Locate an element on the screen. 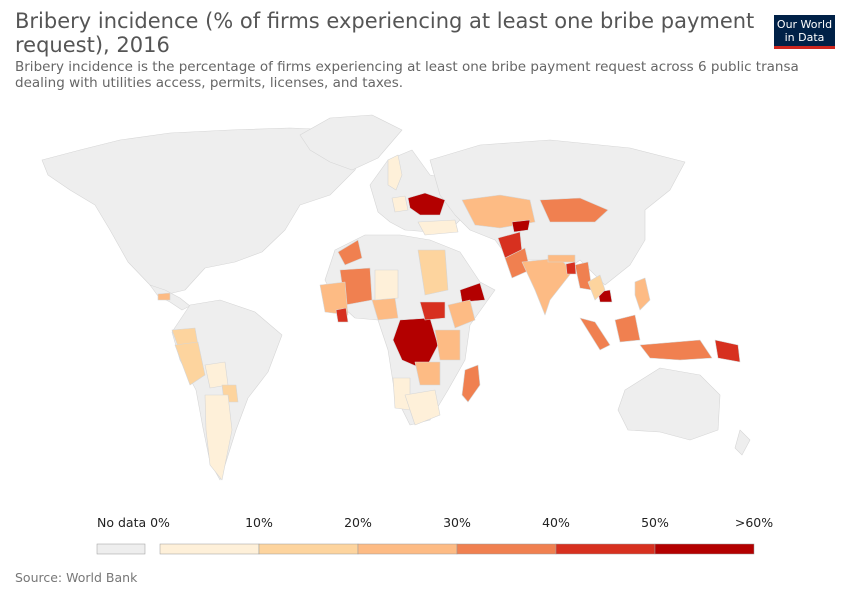 Image resolution: width=850 pixels, height=600 pixels. country-morocco is located at coordinates (350, 252).